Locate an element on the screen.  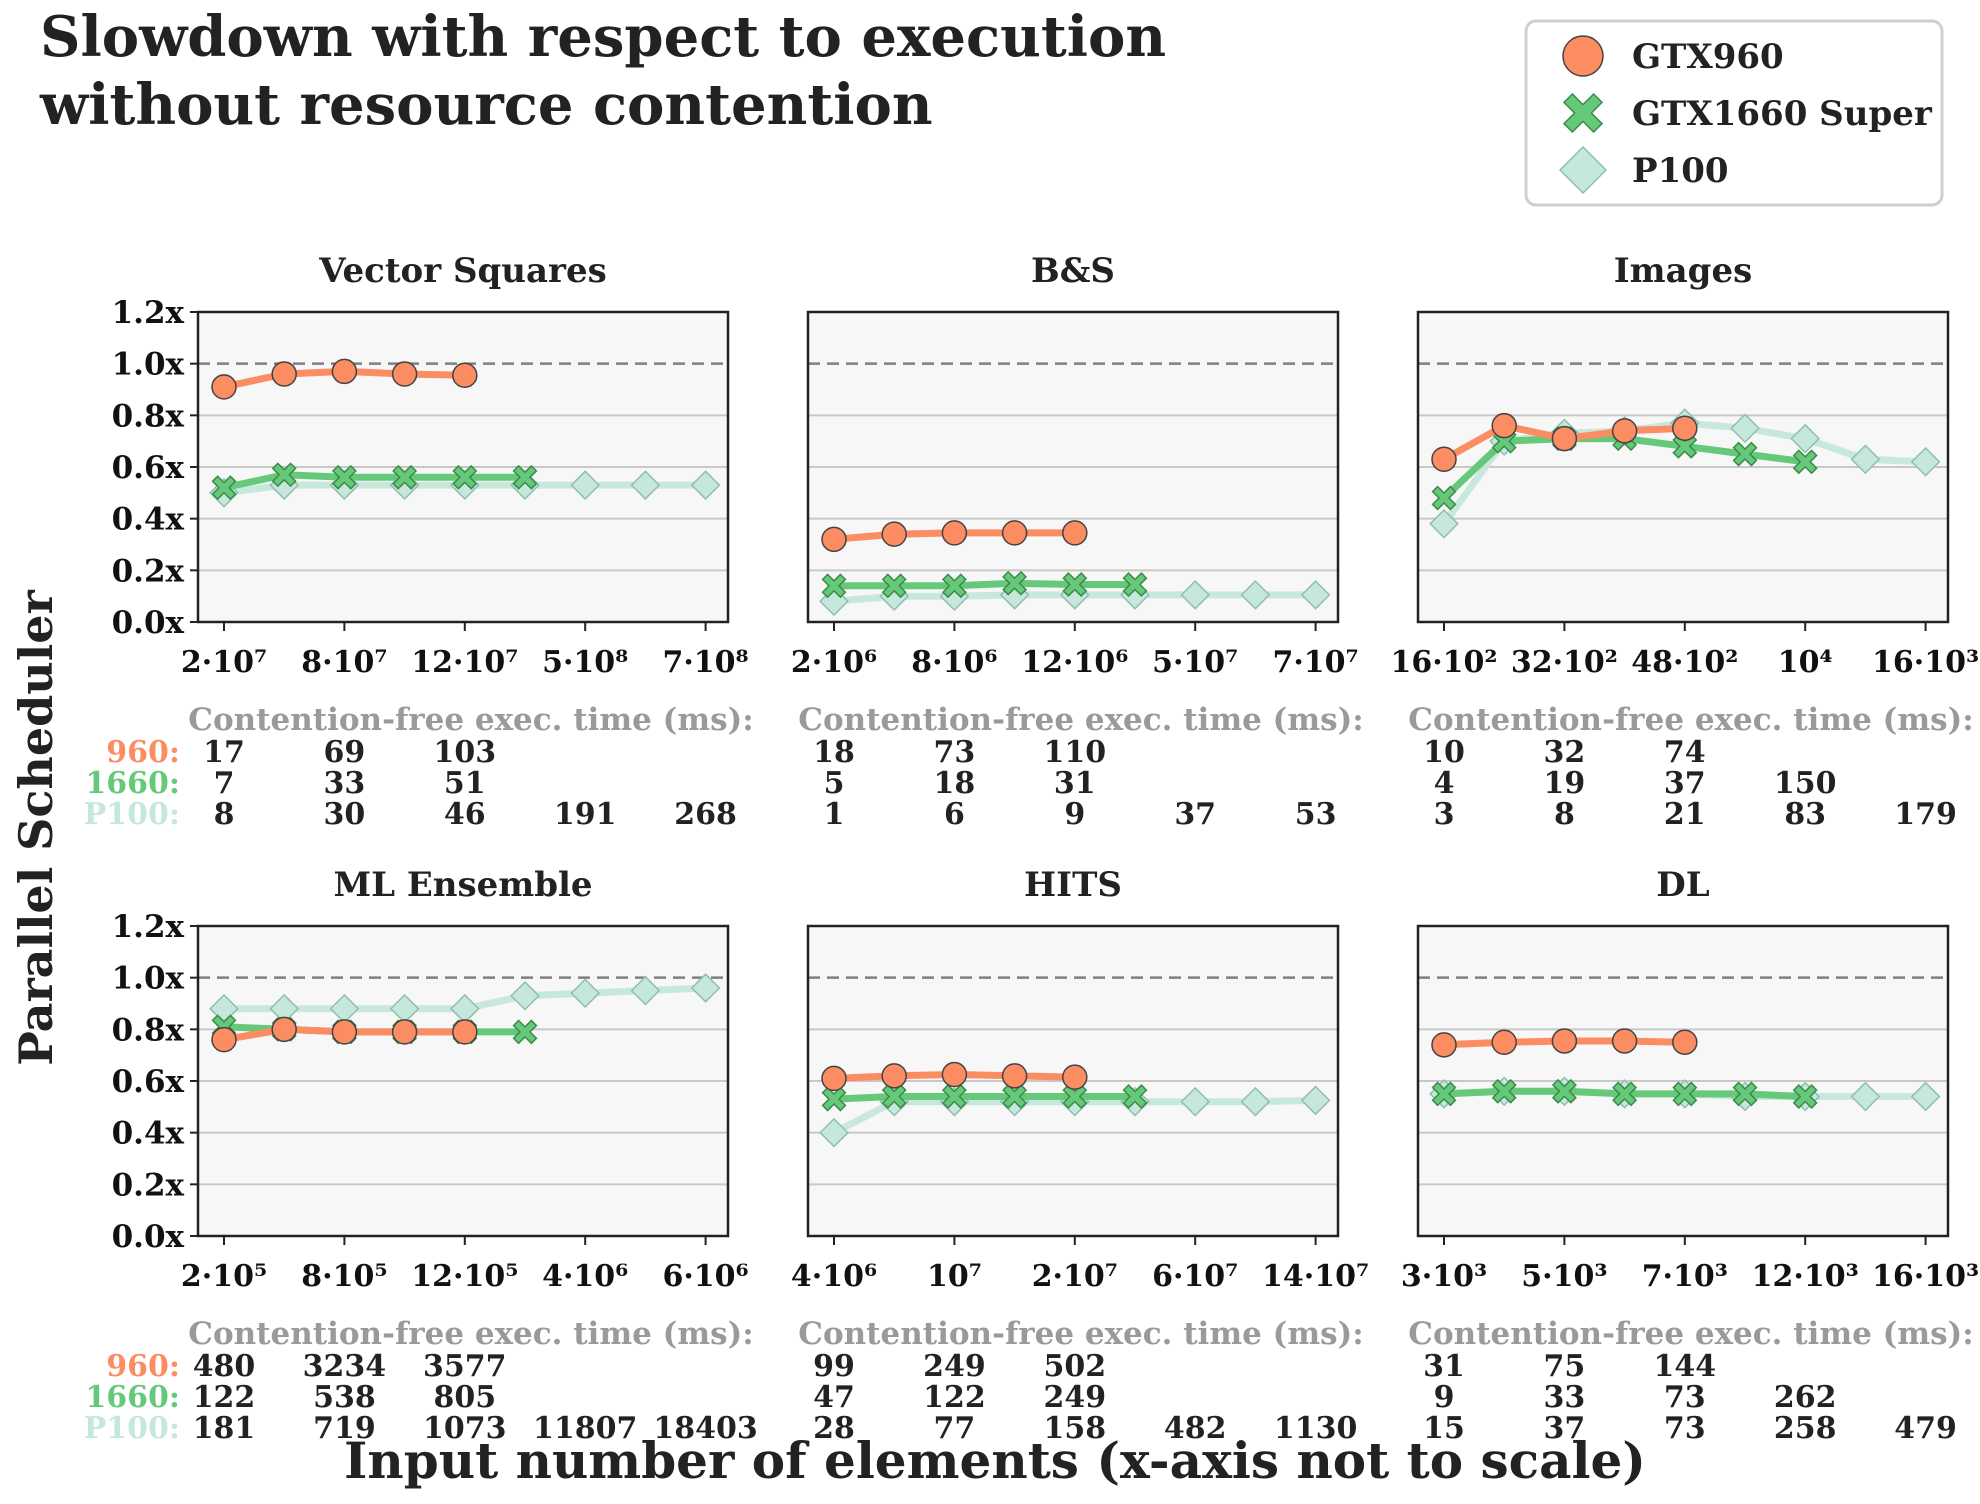
exec-time-value: 19 is located at coordinates (1565, 783).